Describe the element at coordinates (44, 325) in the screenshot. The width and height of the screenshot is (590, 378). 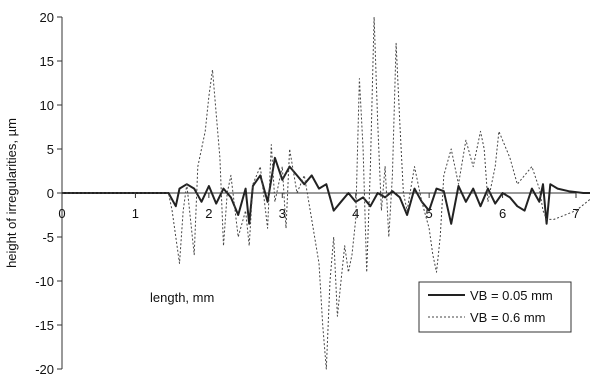
I see `y-tick-label: -15` at that location.